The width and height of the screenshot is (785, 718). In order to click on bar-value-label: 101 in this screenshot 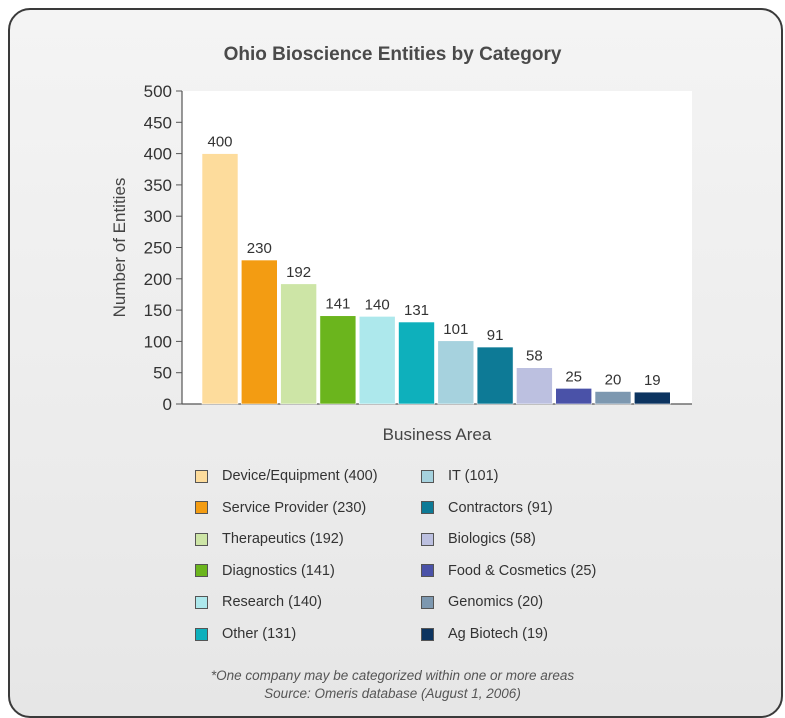, I will do `click(455, 329)`.